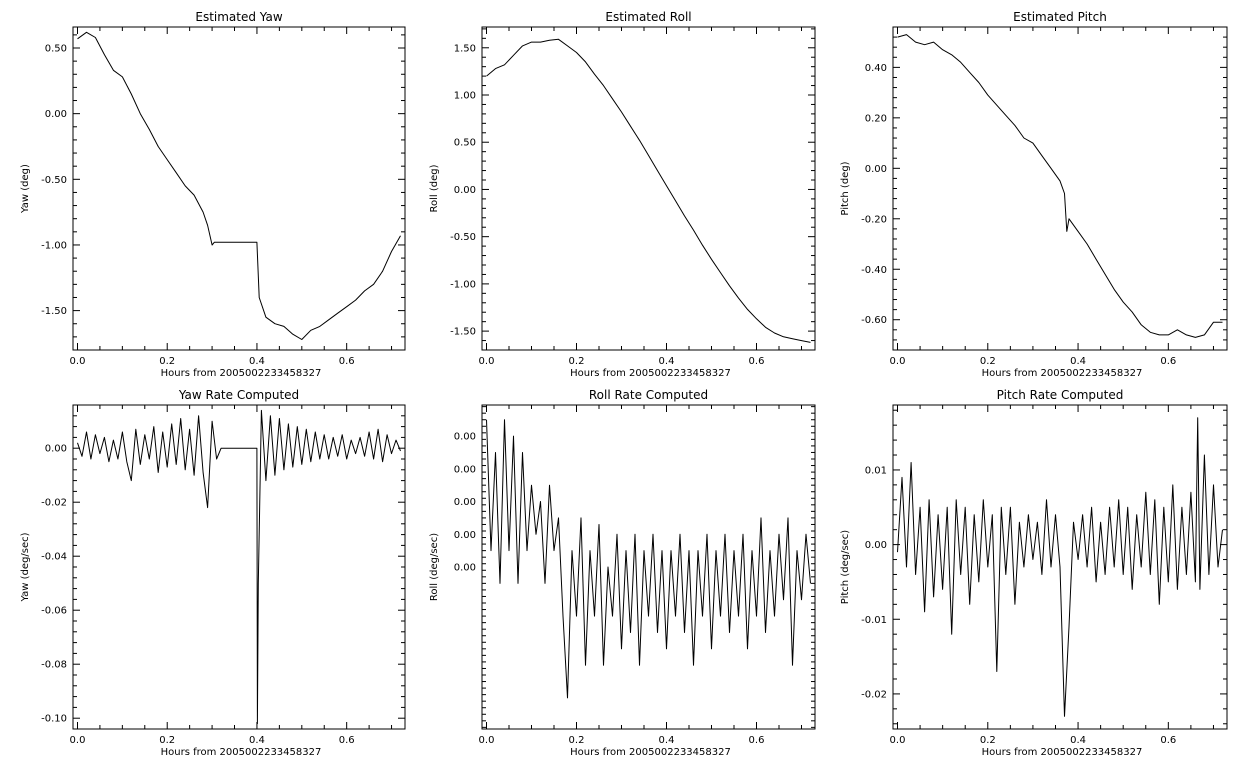 This screenshot has width=1250, height=775. Describe the element at coordinates (54, 557) in the screenshot. I see `y-tick-label: -0.04` at that location.